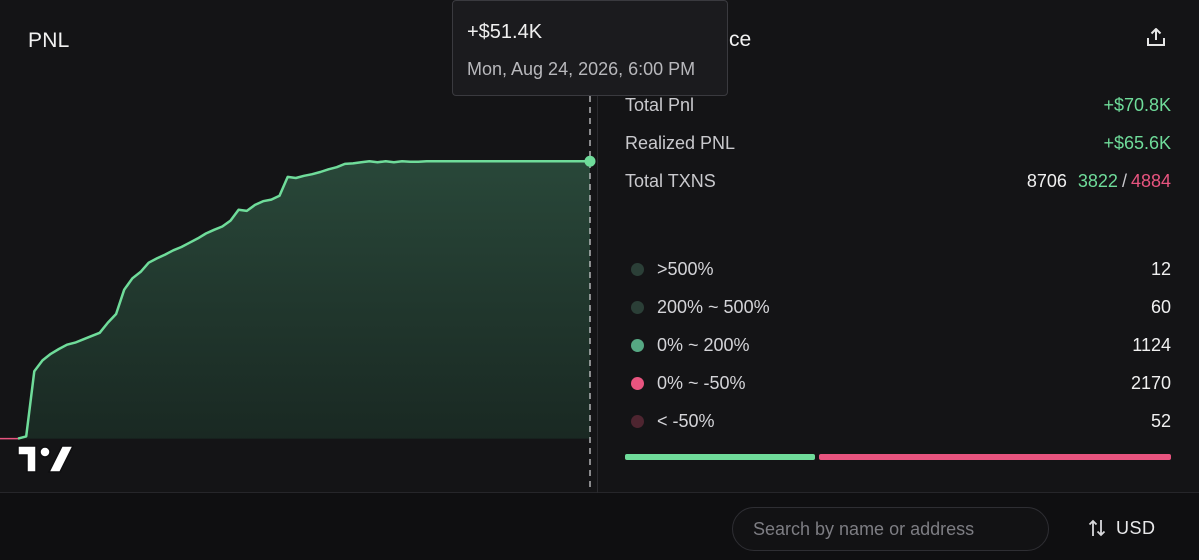 The width and height of the screenshot is (1199, 560). What do you see at coordinates (901, 307) in the screenshot?
I see `dist-row-200-500: 200% ~ 500% 60` at bounding box center [901, 307].